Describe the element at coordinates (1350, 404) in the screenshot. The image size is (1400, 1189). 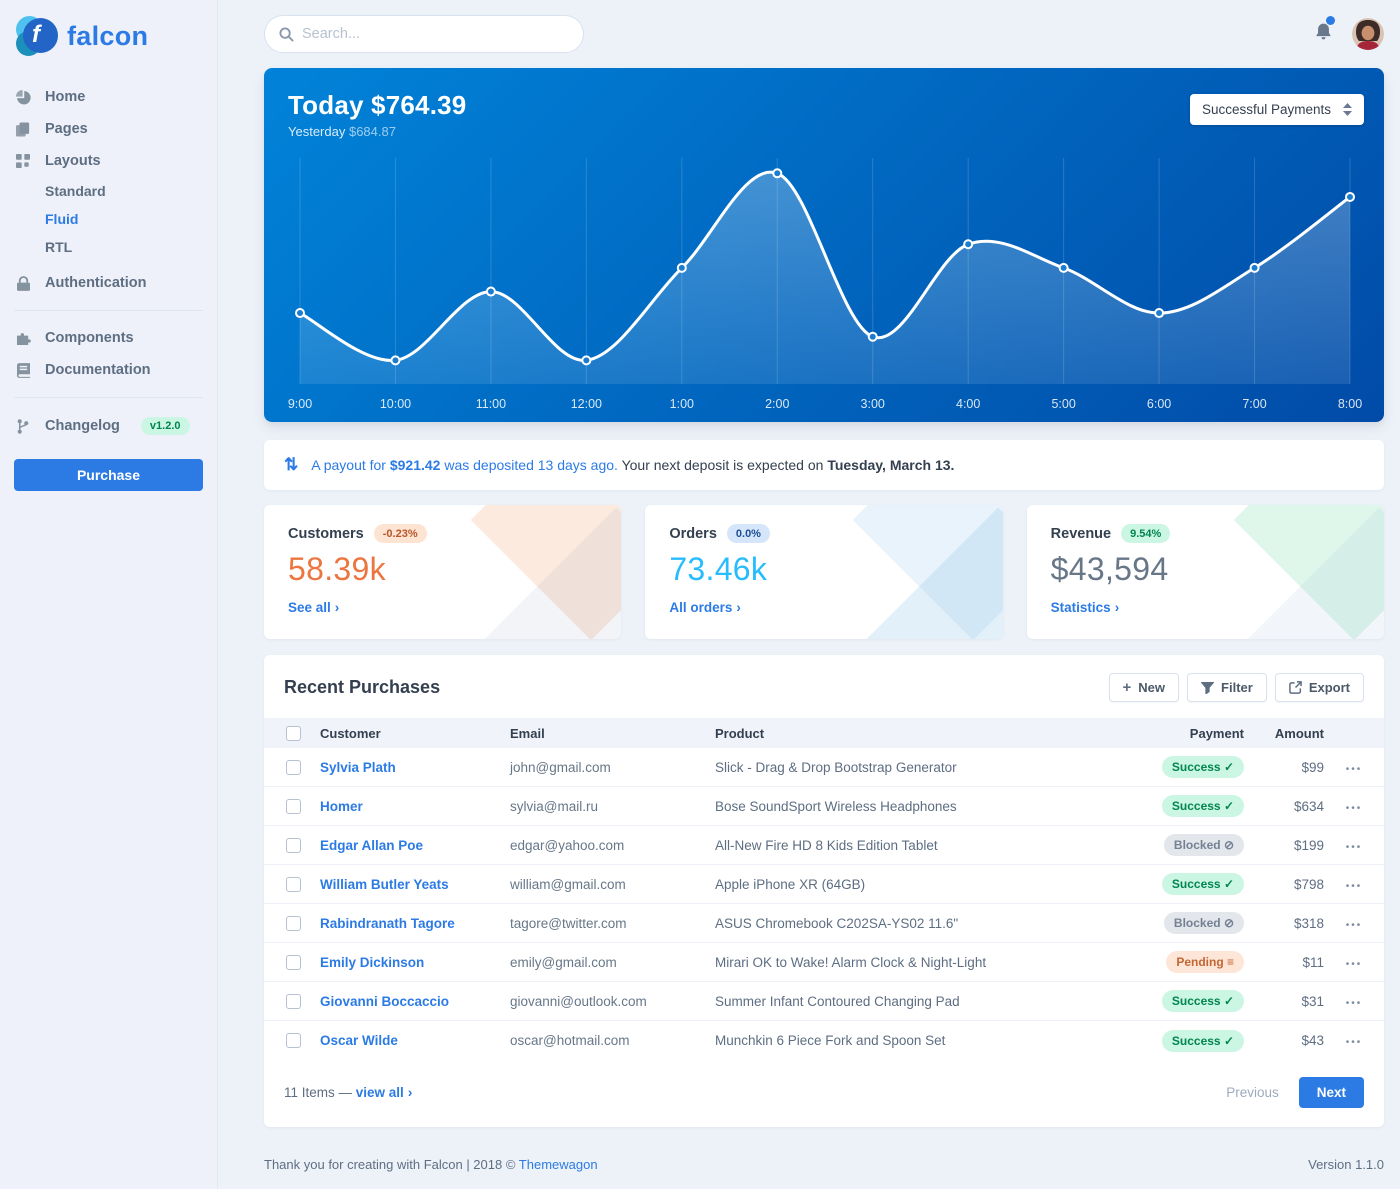
I see `svg-text: 8:00` at that location.